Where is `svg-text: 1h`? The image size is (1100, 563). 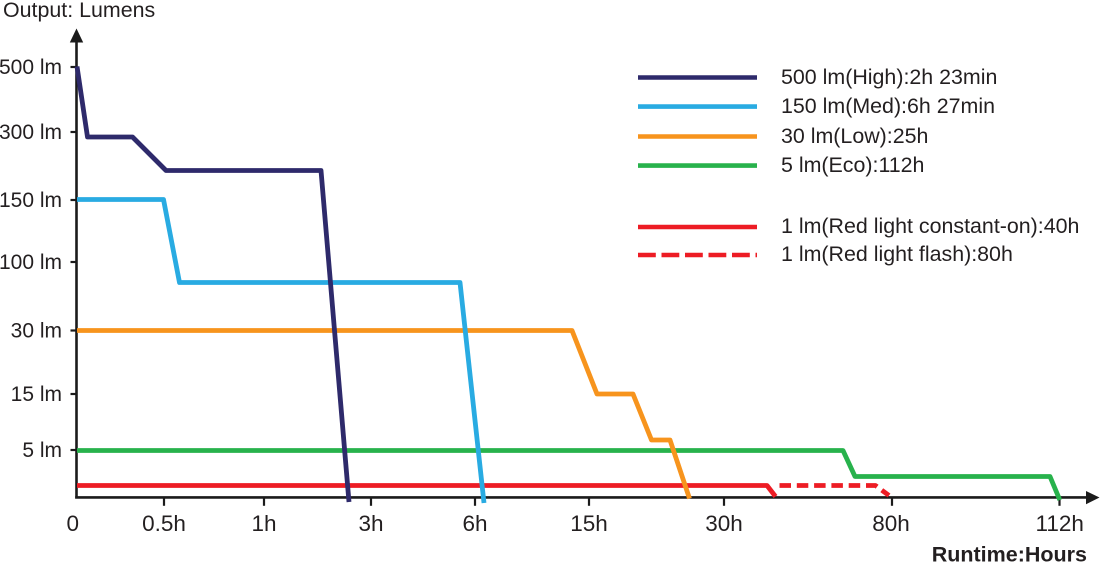
svg-text: 1h is located at coordinates (263, 523).